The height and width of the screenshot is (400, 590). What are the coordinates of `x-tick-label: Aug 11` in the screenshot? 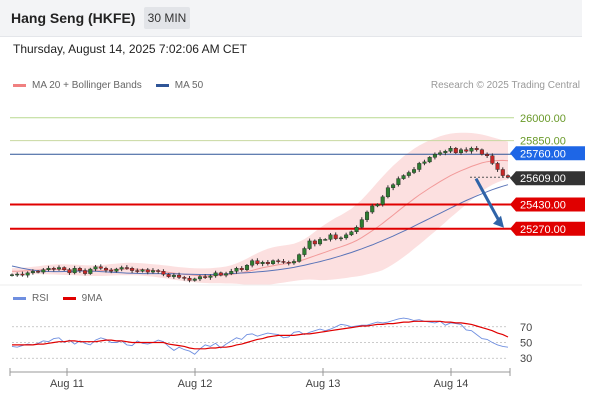 It's located at (67, 384).